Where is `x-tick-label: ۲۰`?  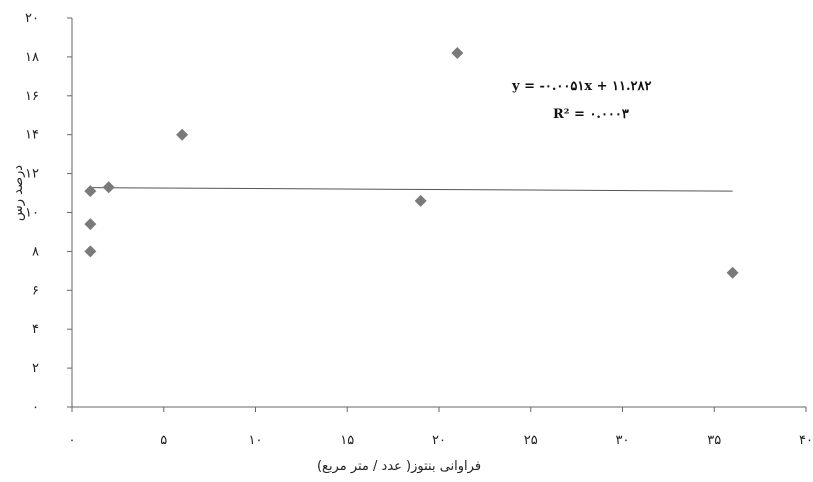 x-tick-label: ۲۰ is located at coordinates (439, 440).